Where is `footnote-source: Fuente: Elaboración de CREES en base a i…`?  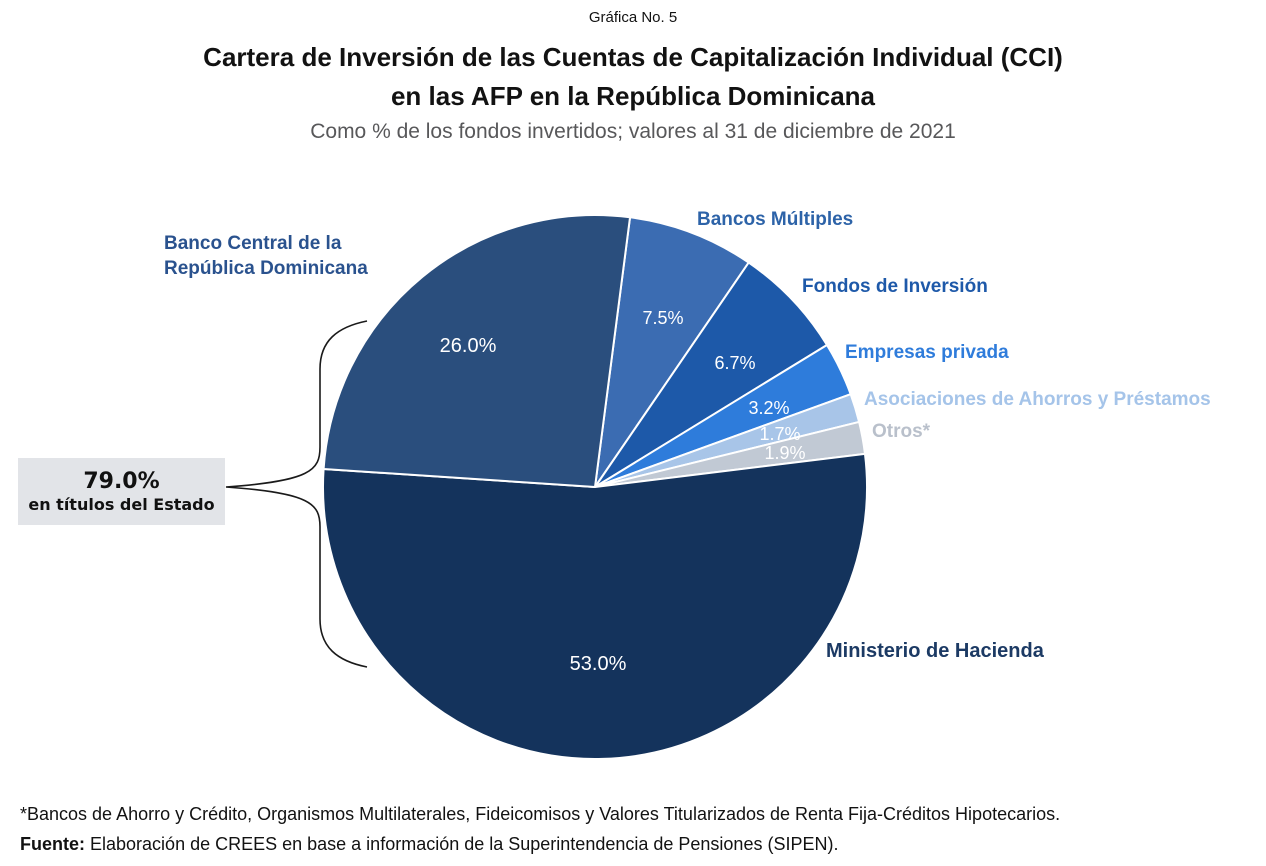 footnote-source: Fuente: Elaboración de CREES en base a i… is located at coordinates (540, 844).